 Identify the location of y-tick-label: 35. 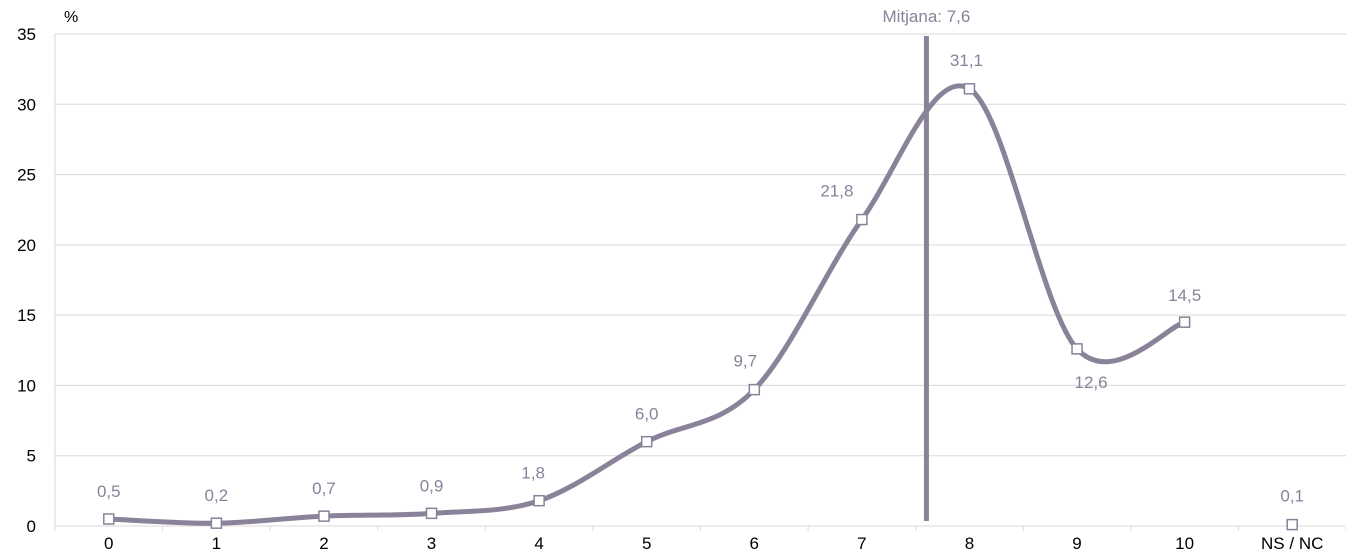
(26, 34).